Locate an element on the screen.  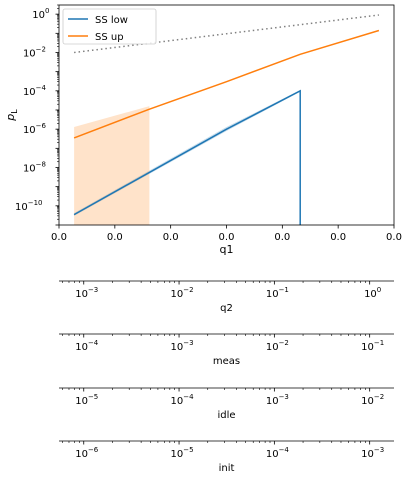
y-axis-label-sub: L is located at coordinates (14, 111).